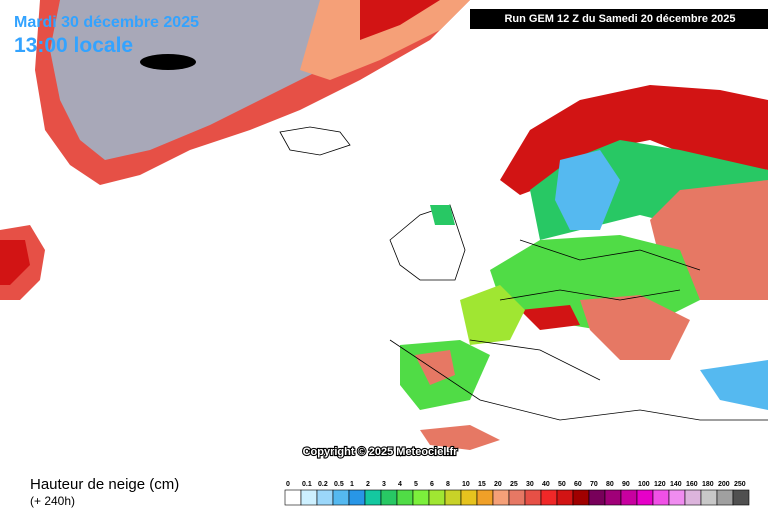 The width and height of the screenshot is (768, 512). I want to click on iceland, so click(315, 141).